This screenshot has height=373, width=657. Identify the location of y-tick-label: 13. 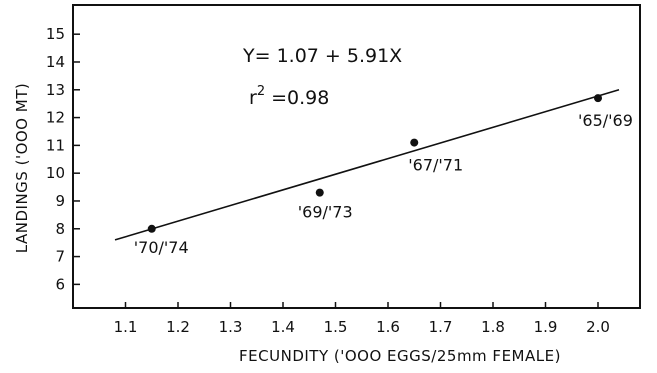
(55, 90).